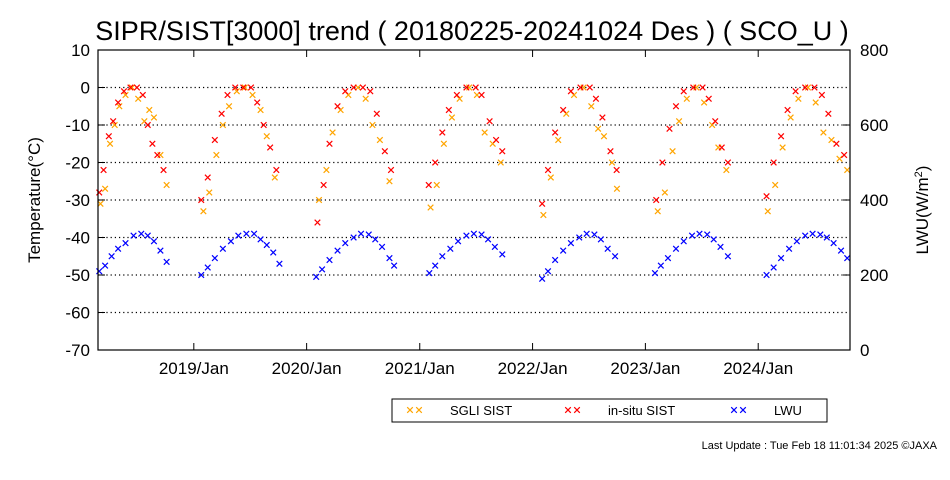 The width and height of the screenshot is (950, 480). What do you see at coordinates (85, 200) in the screenshot?
I see `y-axis-ticks: 10 0 -10 -20 -30 -40 -50 -60 -70` at bounding box center [85, 200].